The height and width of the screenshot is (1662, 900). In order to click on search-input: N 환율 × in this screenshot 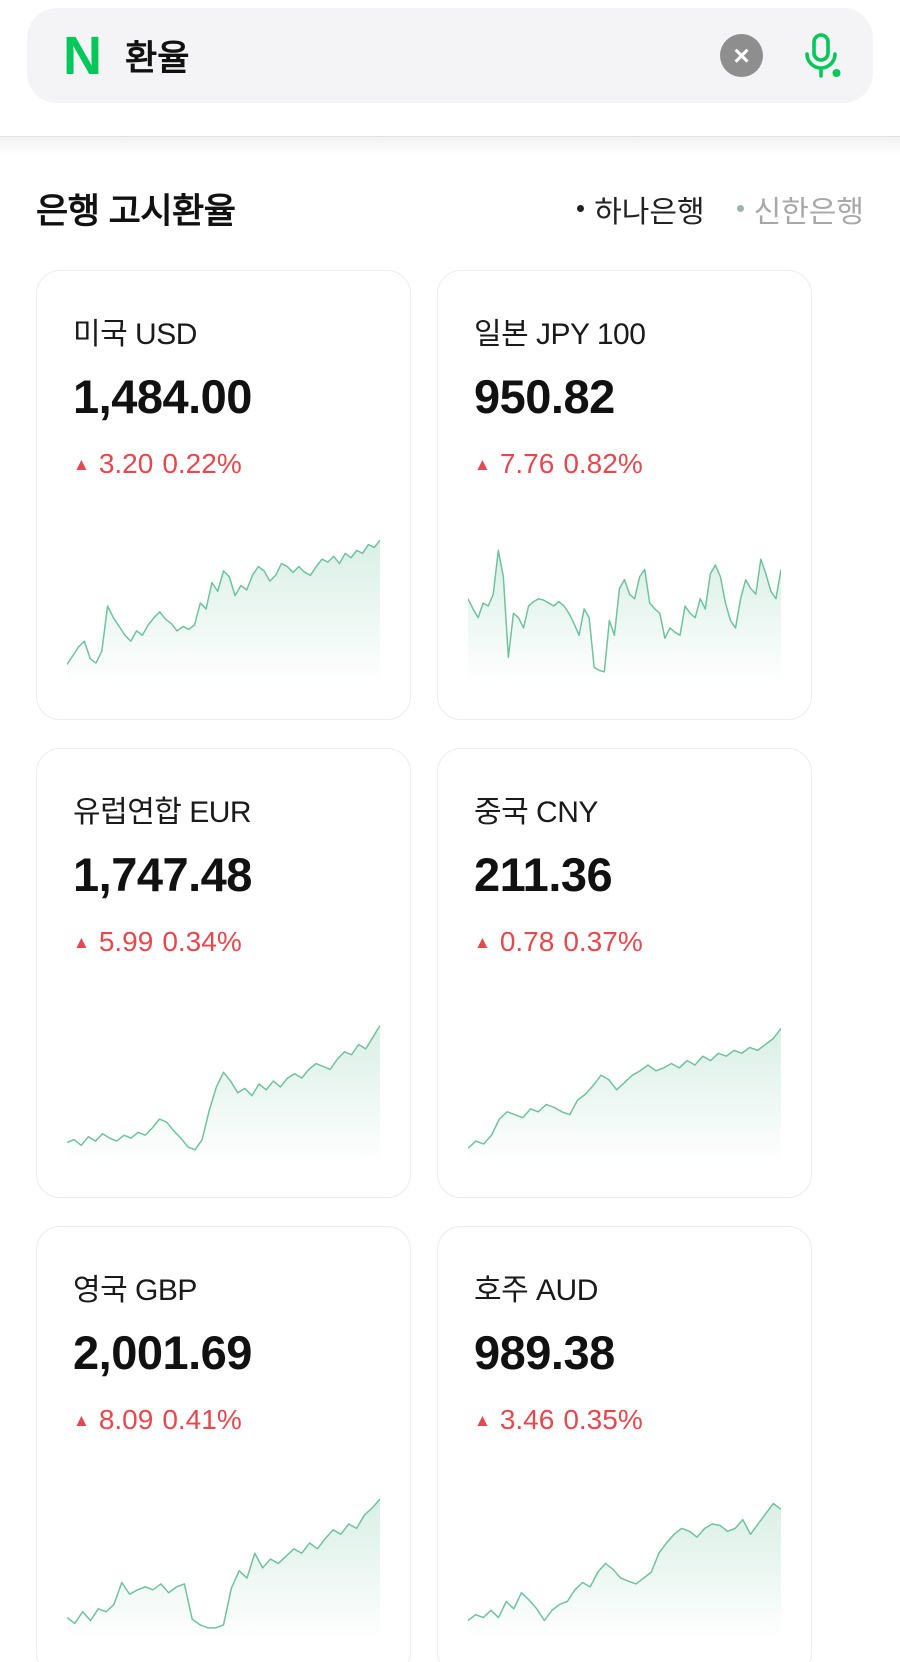, I will do `click(450, 55)`.